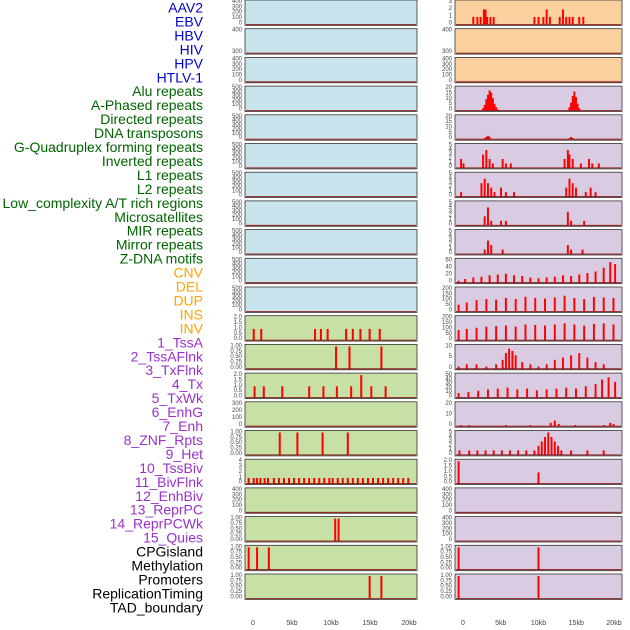 Image resolution: width=630 pixels, height=630 pixels. Describe the element at coordinates (158, 217) in the screenshot. I see `row-label-microsatellites: Microsatellites` at that location.